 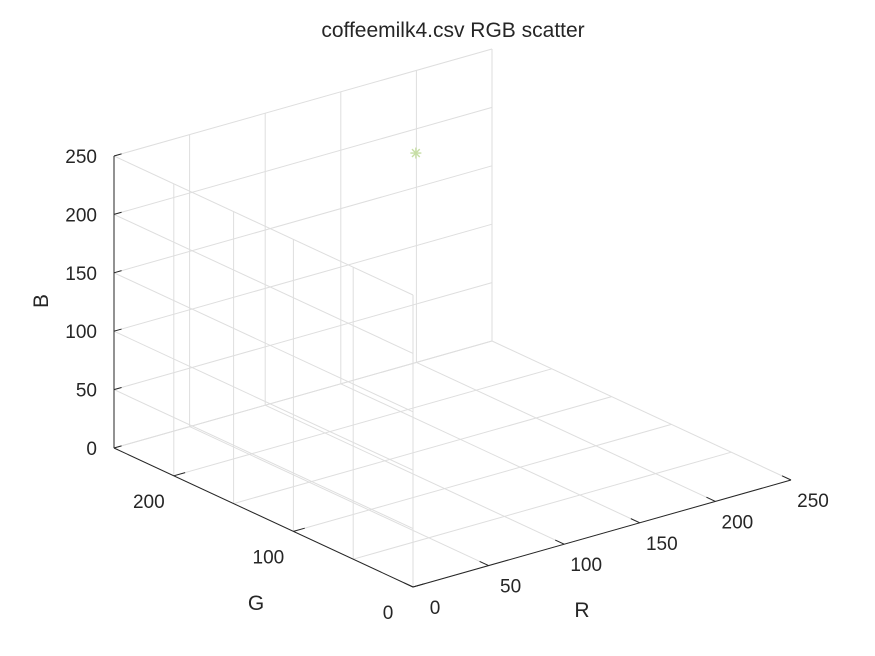 I want to click on chart-title: coffeemilk4.csv RGB scatter, so click(x=453, y=30).